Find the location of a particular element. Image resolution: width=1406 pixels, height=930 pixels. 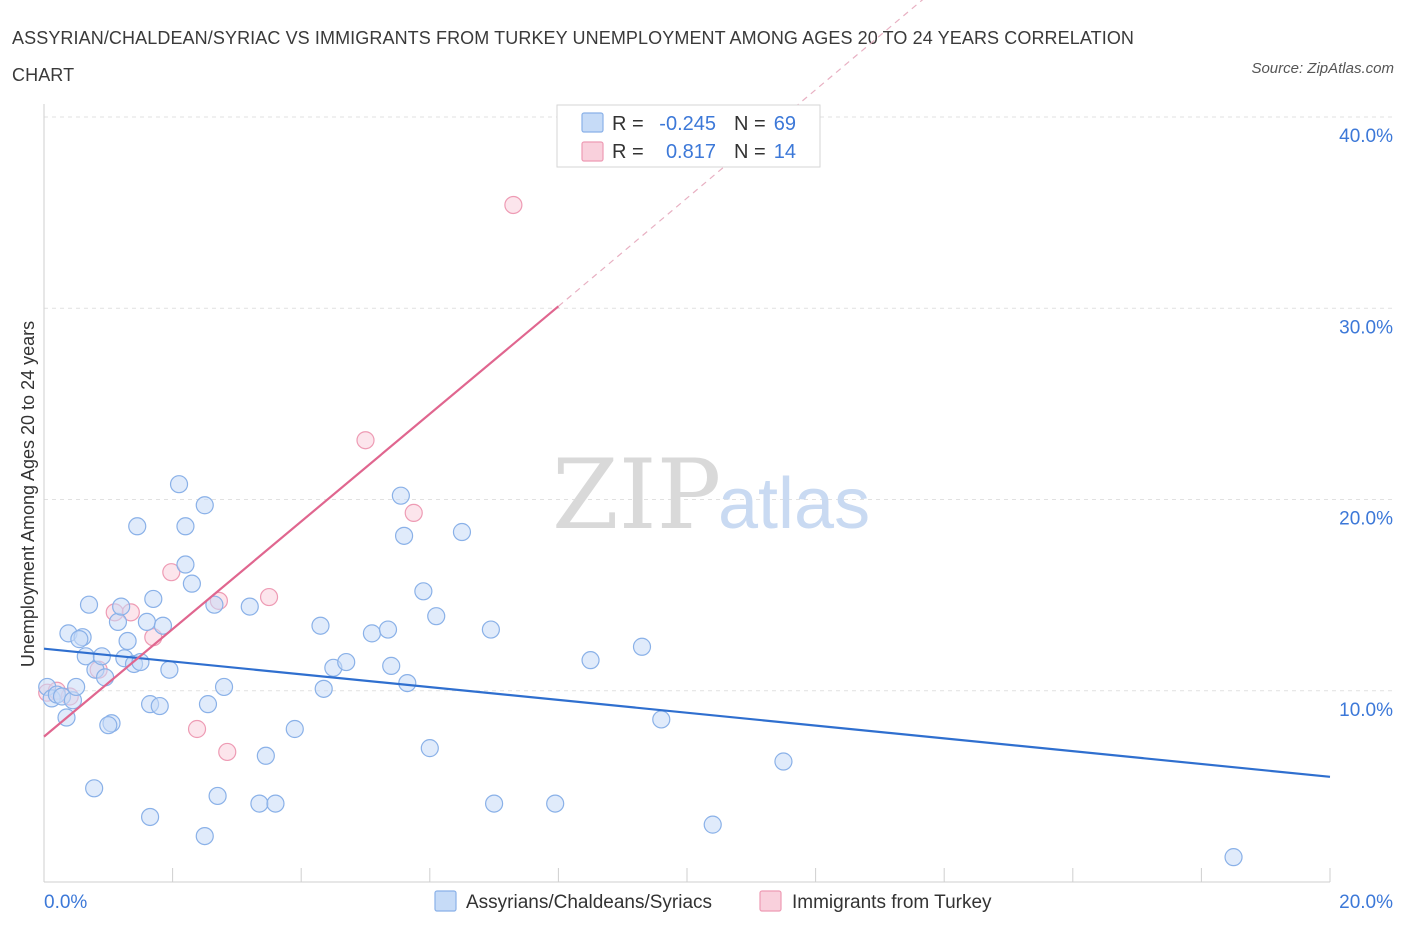

legend-label-turkey: Immigrants from Turkey is located at coordinates (892, 902).